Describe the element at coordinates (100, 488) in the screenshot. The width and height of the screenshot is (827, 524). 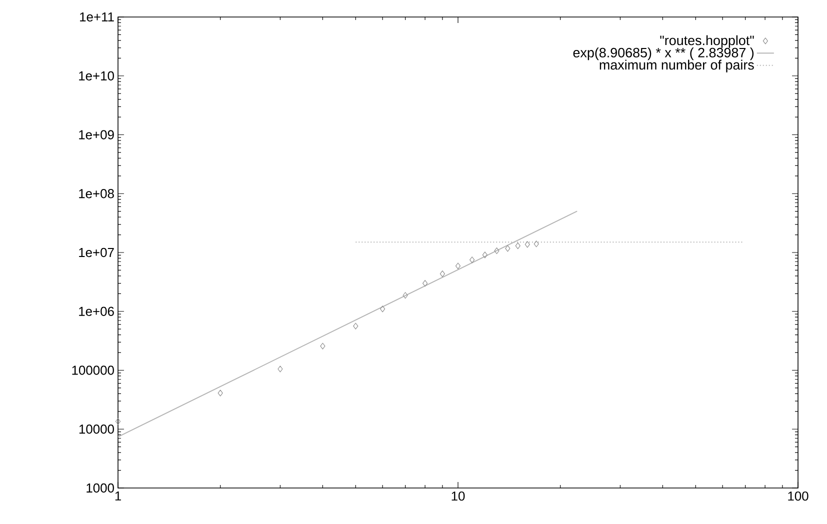
I see `y-tick-label: 1000` at that location.